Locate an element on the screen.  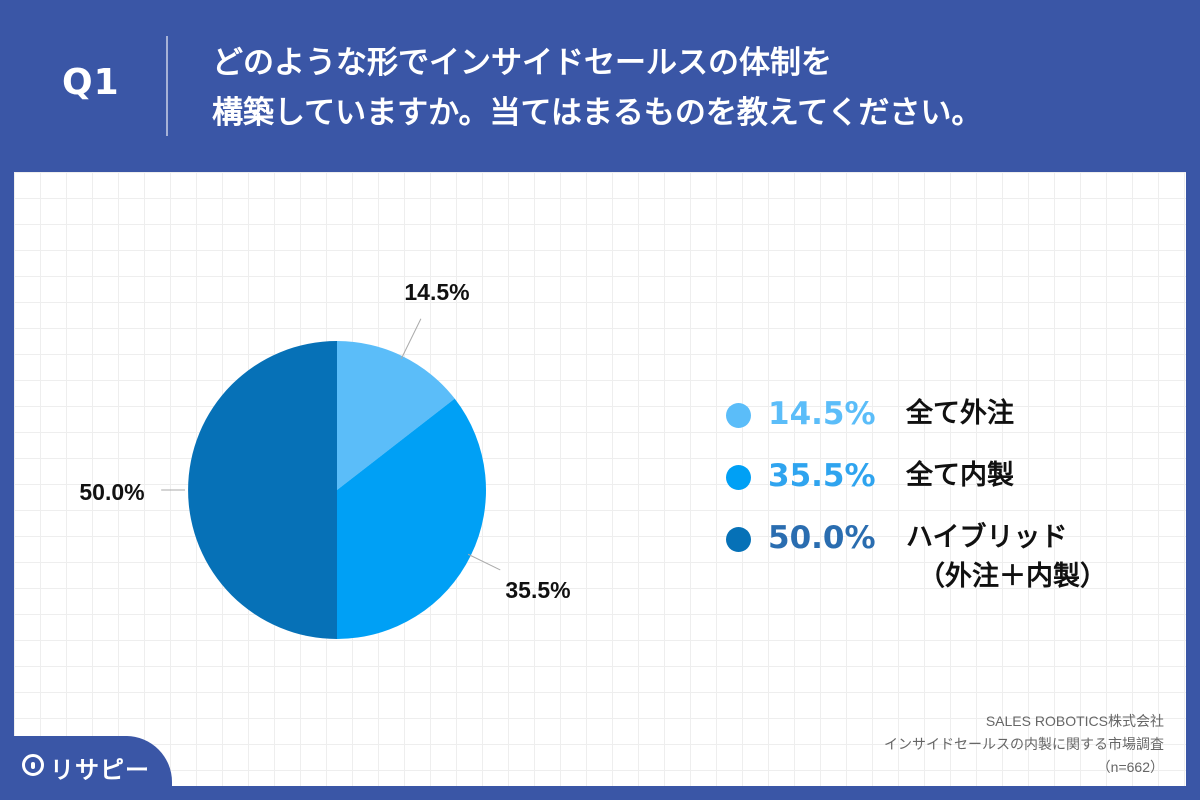
legend-label-outsourced: 全て外注 is located at coordinates (960, 413).